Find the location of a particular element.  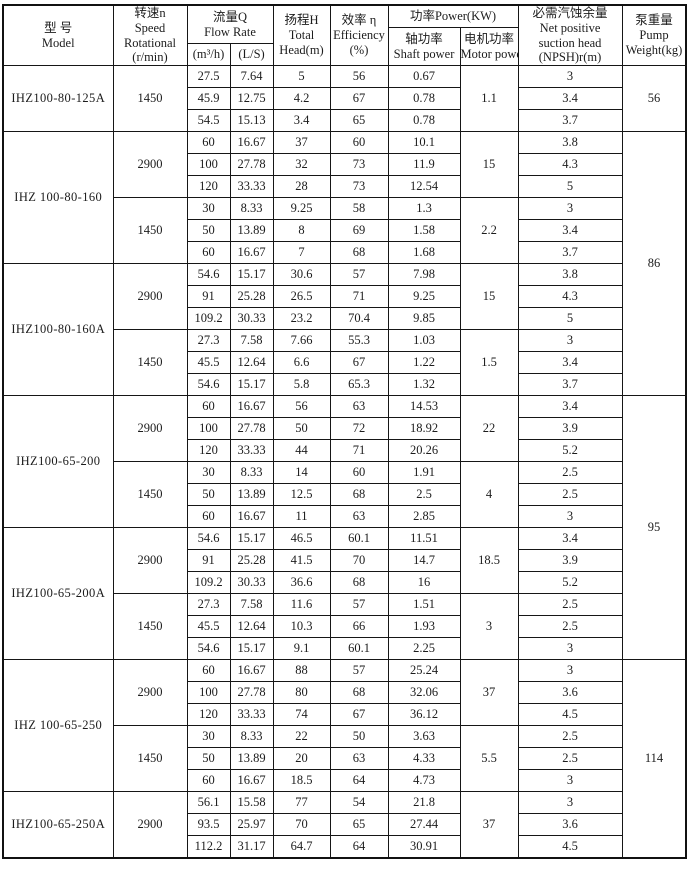

efficiency-cell: 54 is located at coordinates (359, 802).